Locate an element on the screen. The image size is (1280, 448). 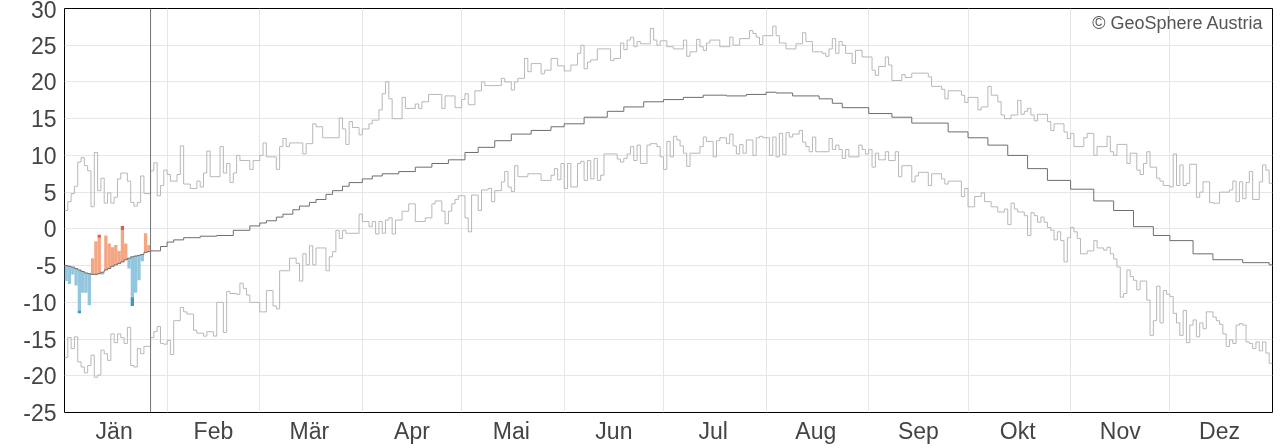
x-tick-label: Apr is located at coordinates (412, 430).